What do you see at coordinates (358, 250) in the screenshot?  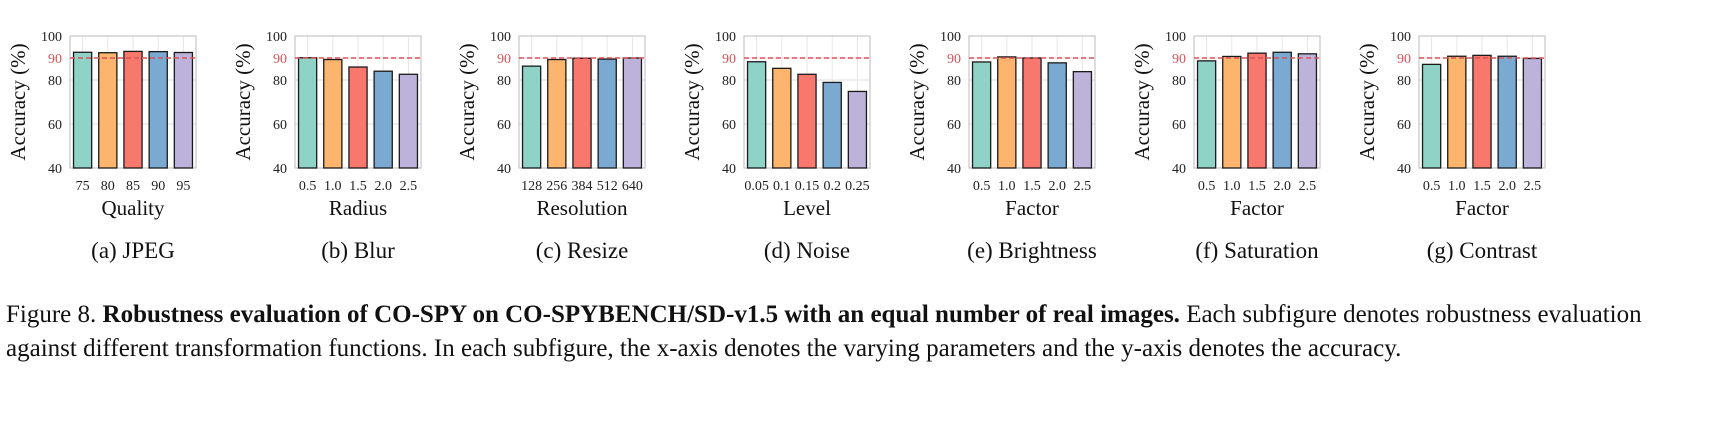 I see `subfigure-caption: (b) Blur` at bounding box center [358, 250].